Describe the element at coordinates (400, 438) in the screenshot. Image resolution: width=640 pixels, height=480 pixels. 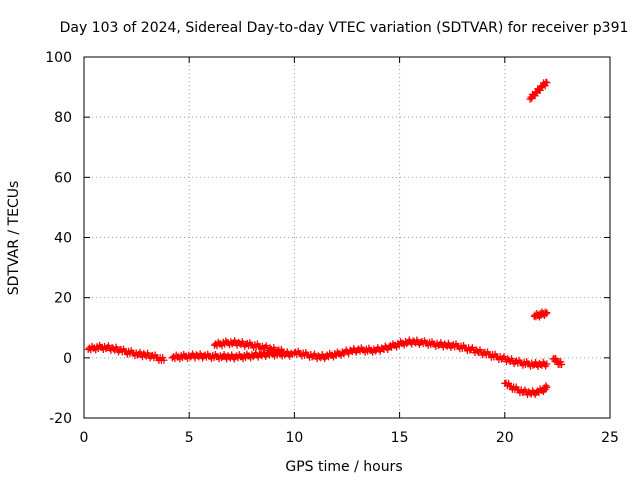
I see `x-tick-label: 15` at that location.